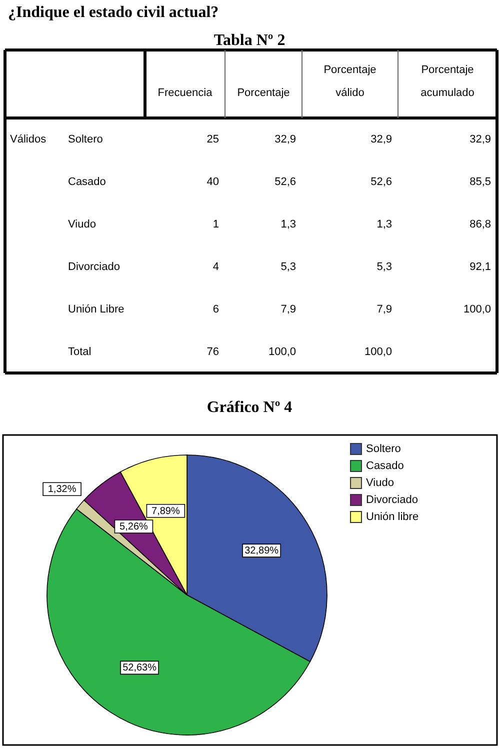 The height and width of the screenshot is (753, 499). What do you see at coordinates (28, 139) in the screenshot?
I see `text: Válidos` at bounding box center [28, 139].